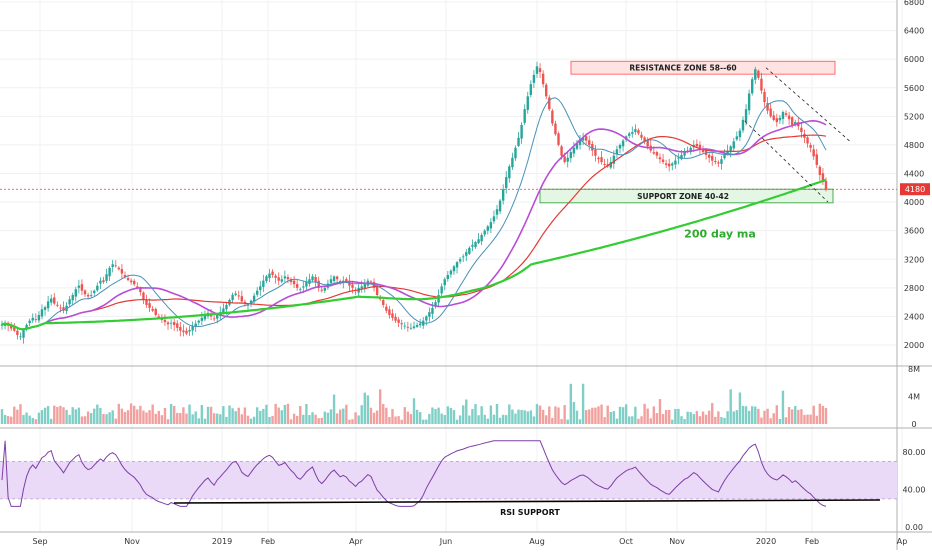  I want to click on volume-y-tick: 4M, so click(914, 397).